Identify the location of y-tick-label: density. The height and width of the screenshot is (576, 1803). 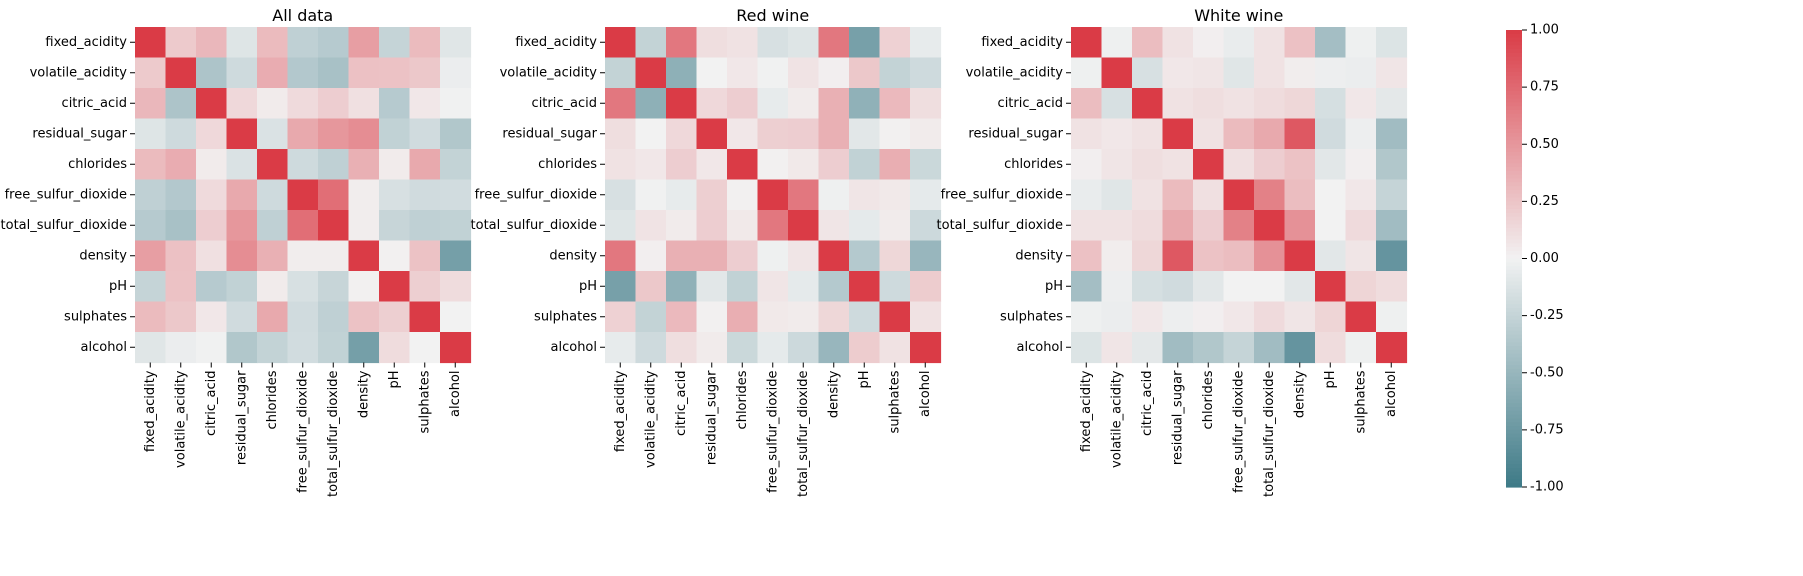
(573, 255).